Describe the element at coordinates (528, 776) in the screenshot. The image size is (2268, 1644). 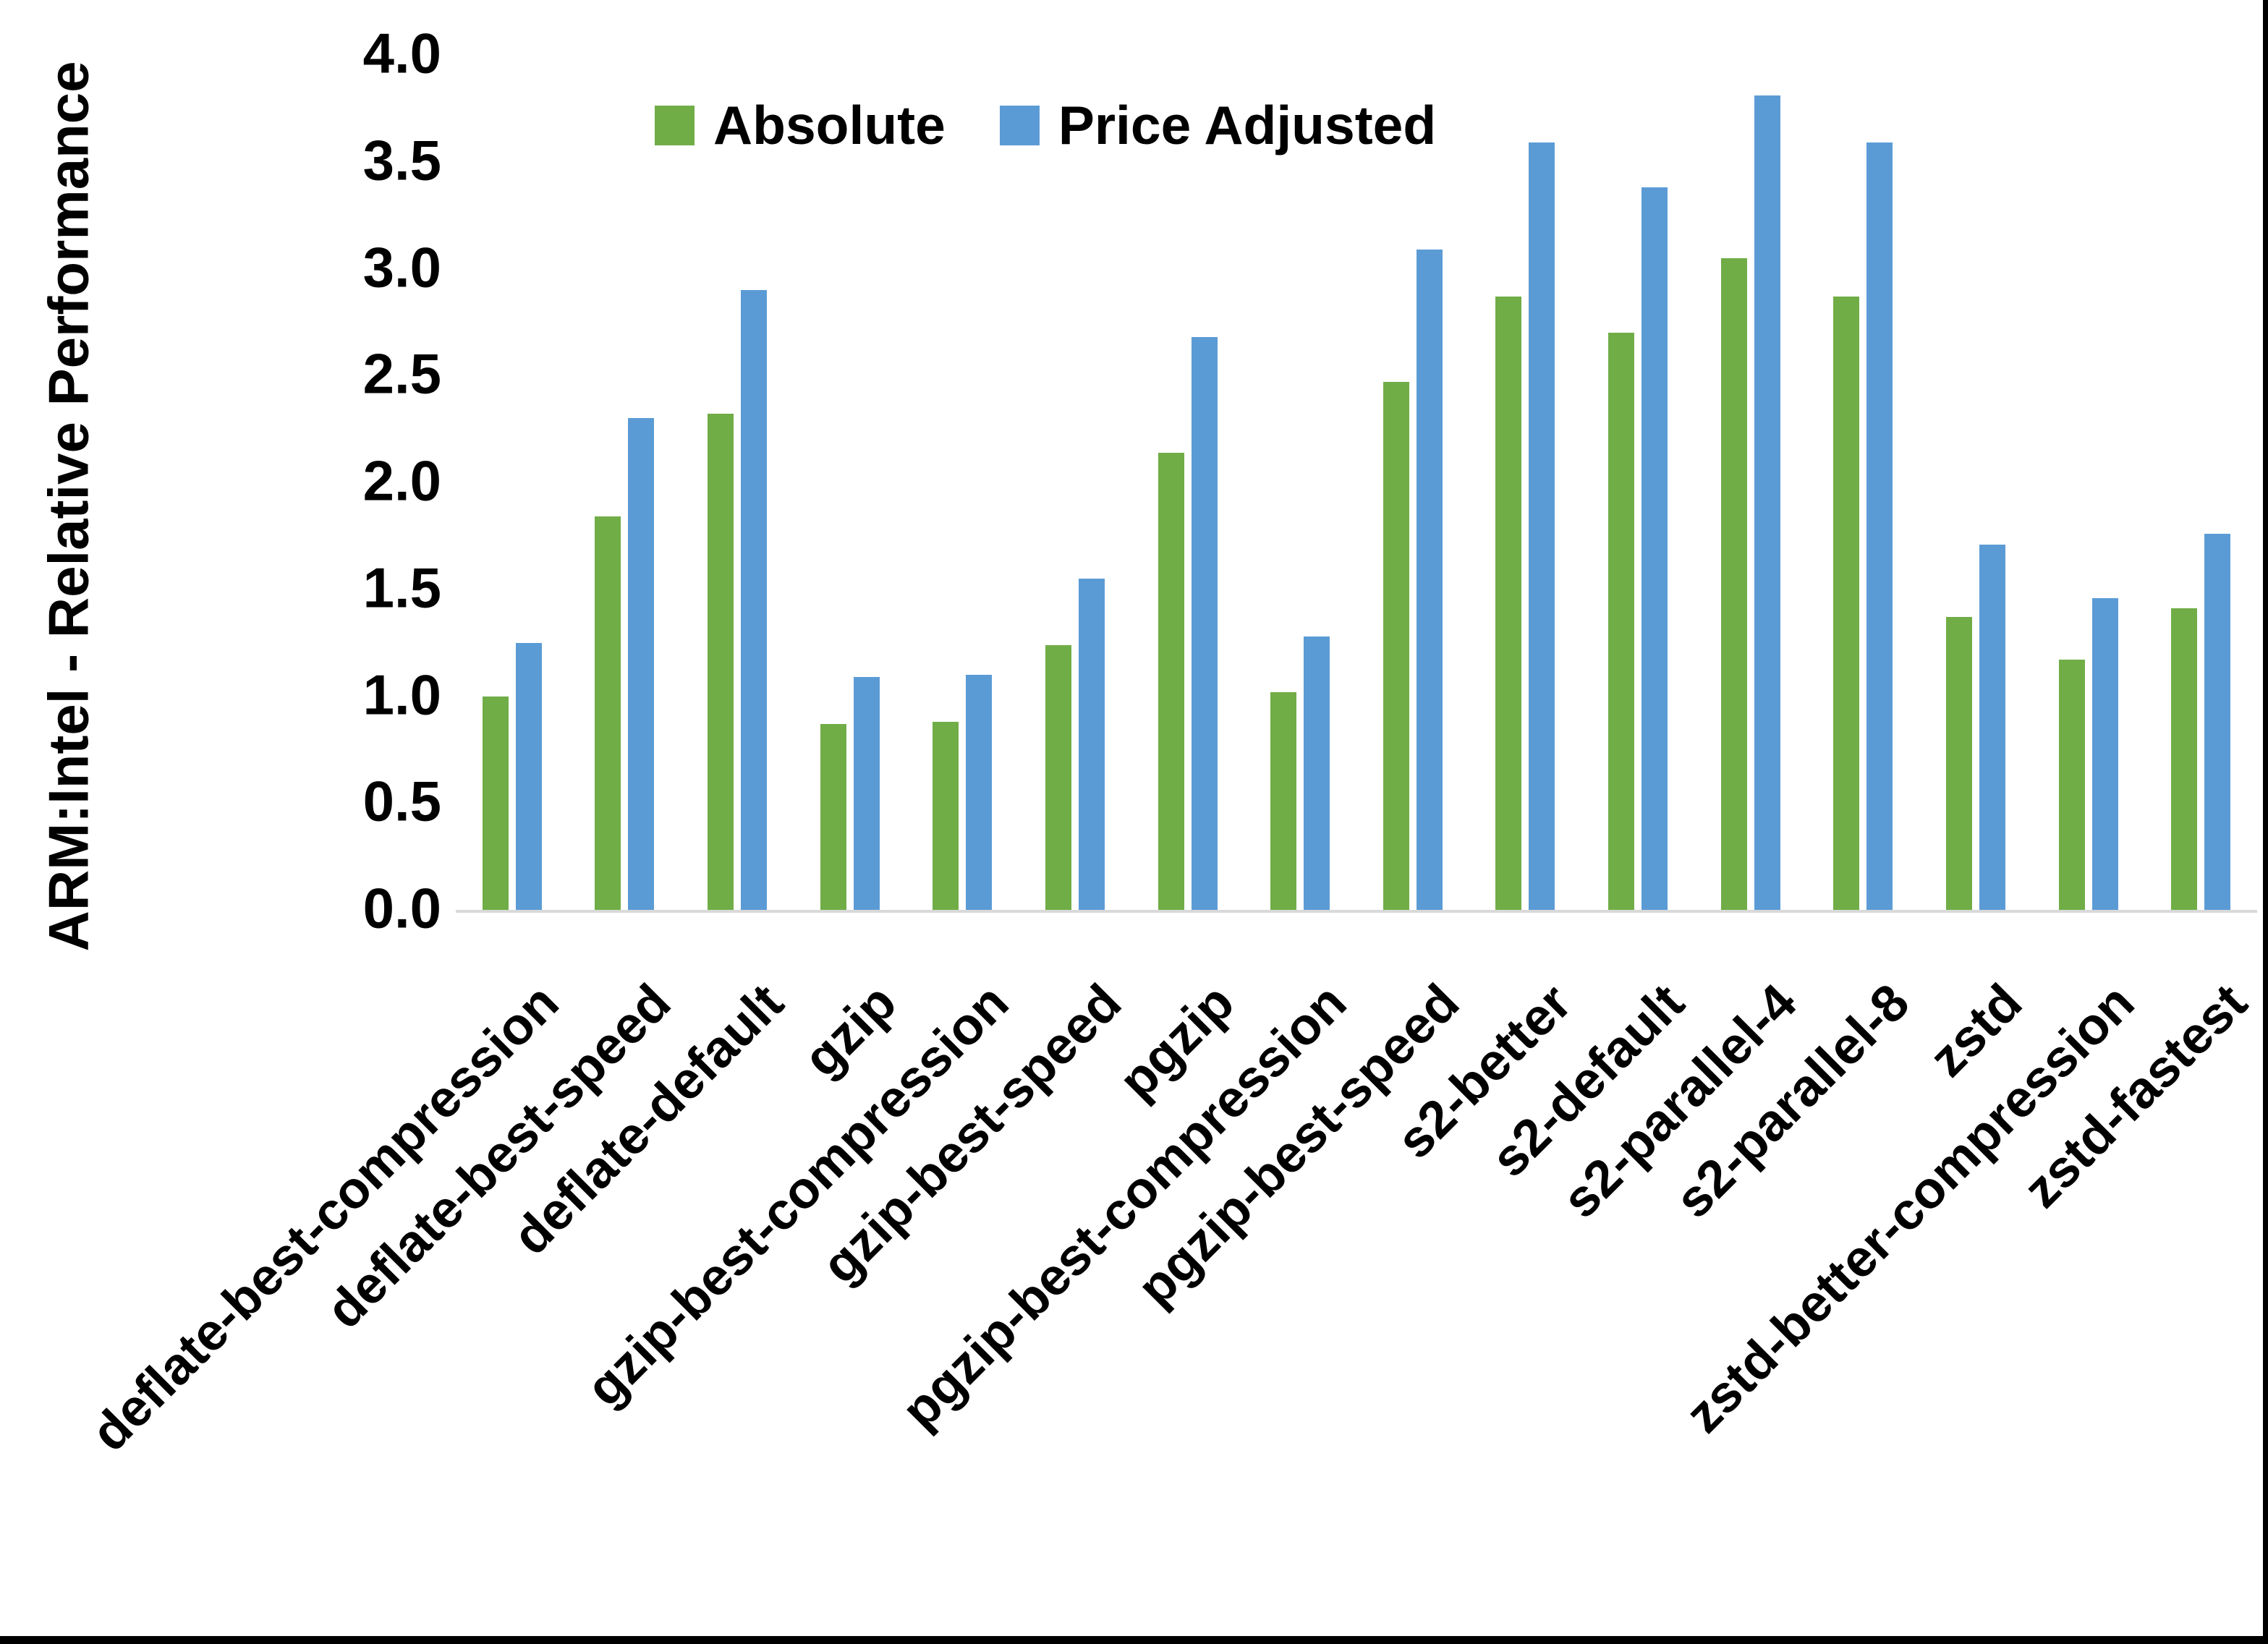
I see `bar-price-adjusted-deflate-best-compression` at that location.